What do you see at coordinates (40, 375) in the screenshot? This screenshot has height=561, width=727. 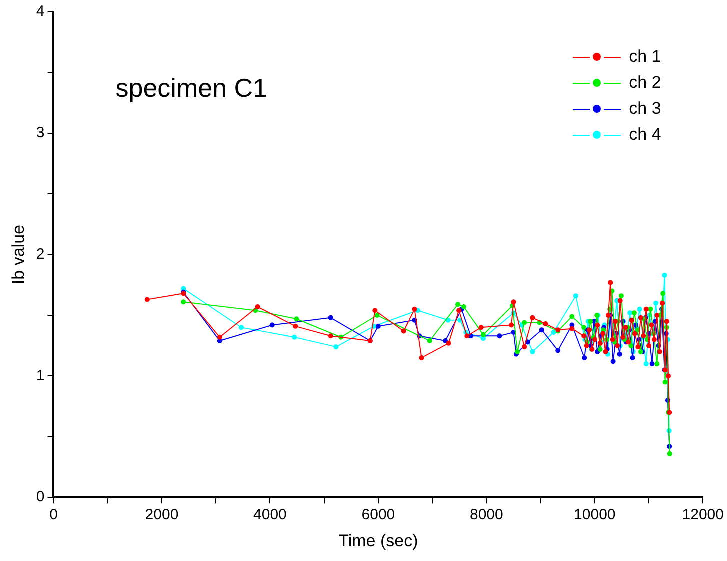 I see `y-tick-label: 1` at bounding box center [40, 375].